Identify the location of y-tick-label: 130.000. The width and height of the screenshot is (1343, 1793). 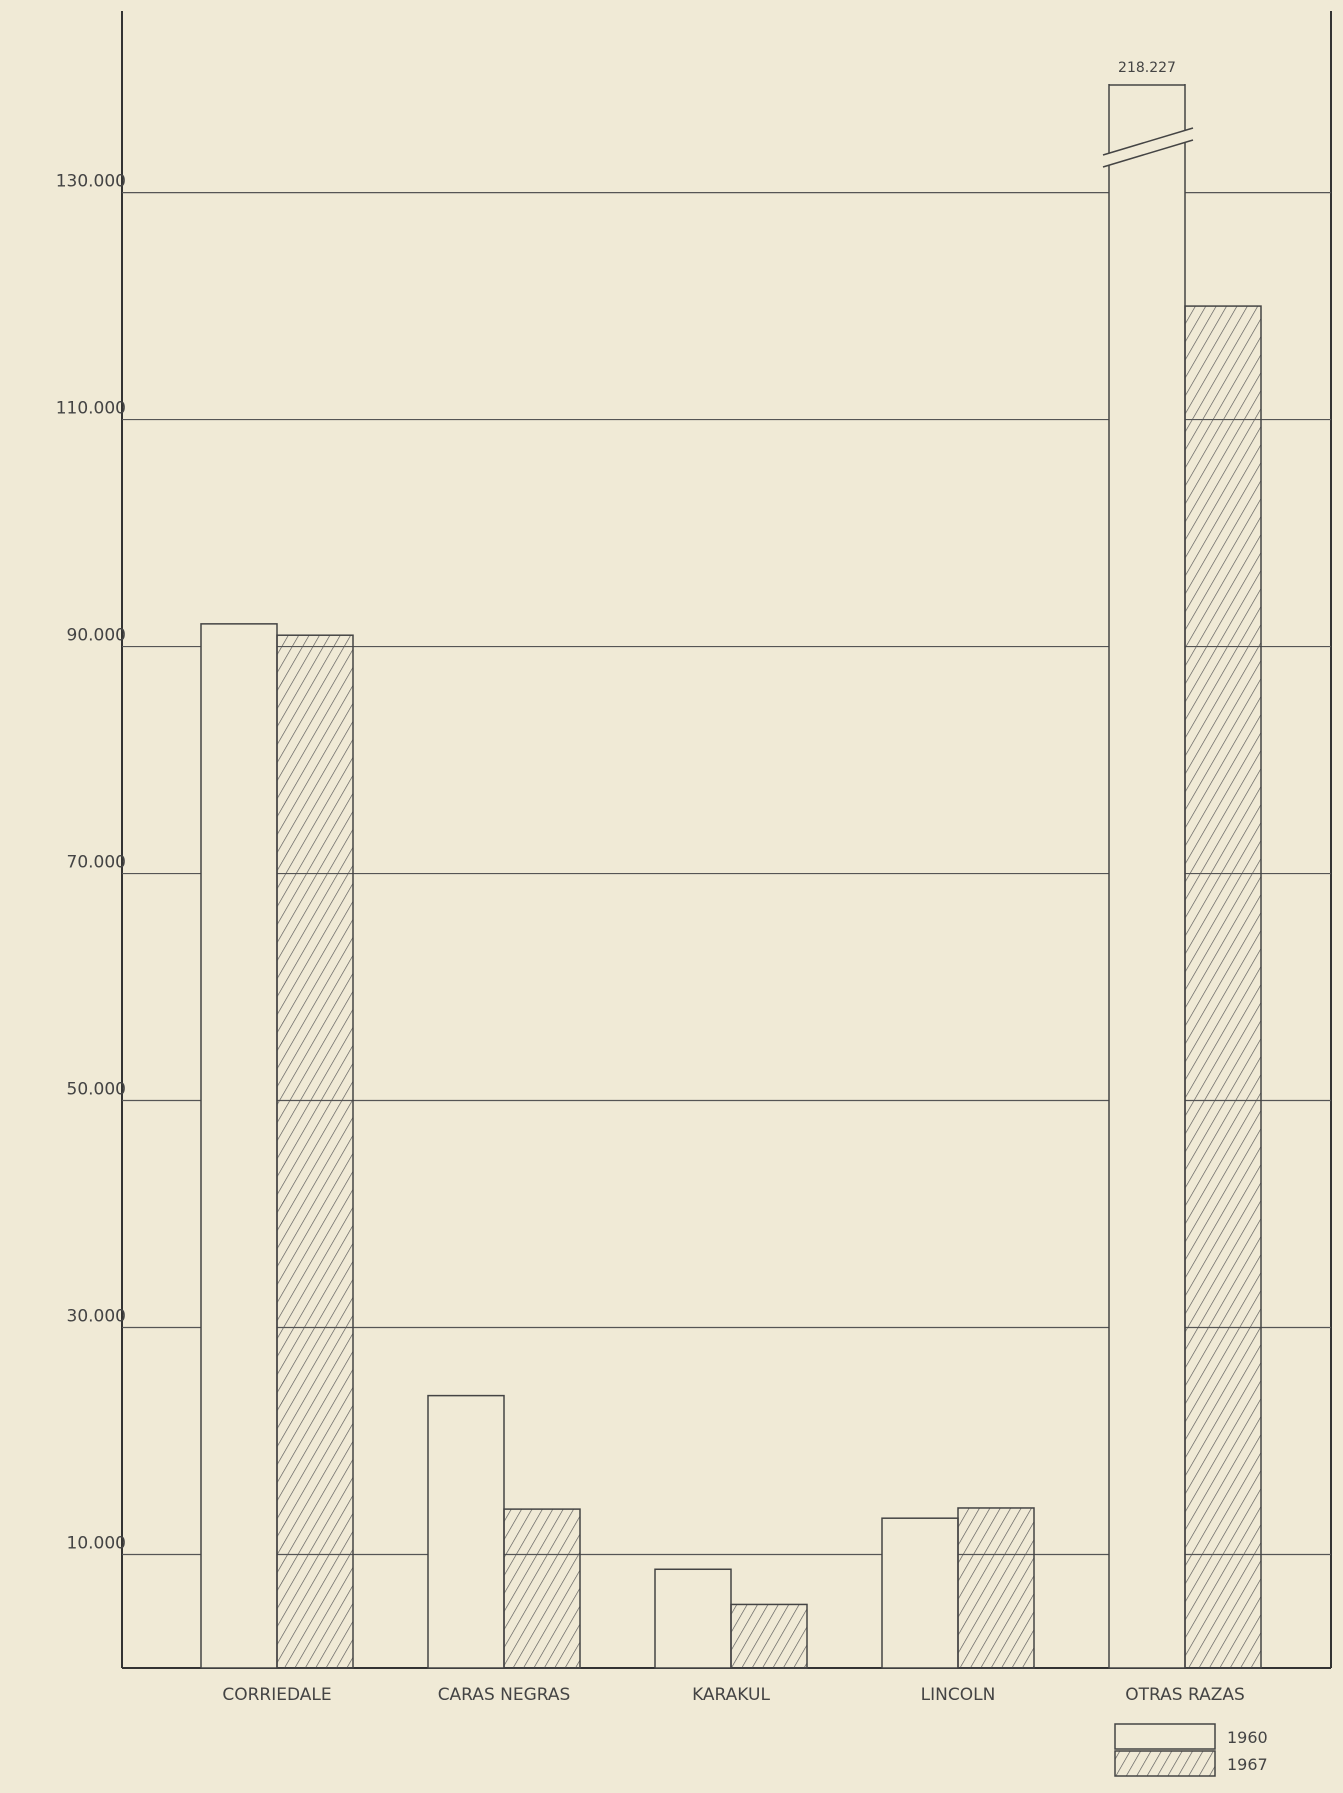
(91, 182).